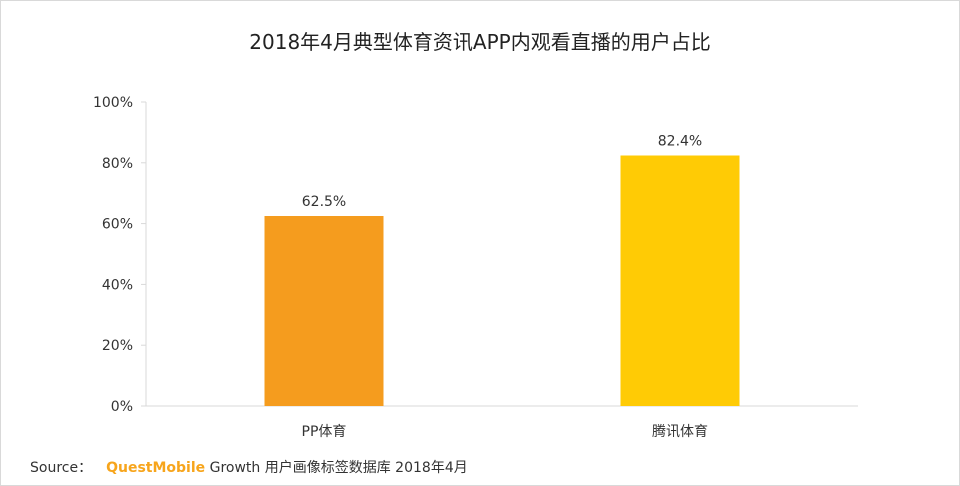 The width and height of the screenshot is (960, 486). Describe the element at coordinates (117, 164) in the screenshot. I see `y-tick-label: 80%` at that location.